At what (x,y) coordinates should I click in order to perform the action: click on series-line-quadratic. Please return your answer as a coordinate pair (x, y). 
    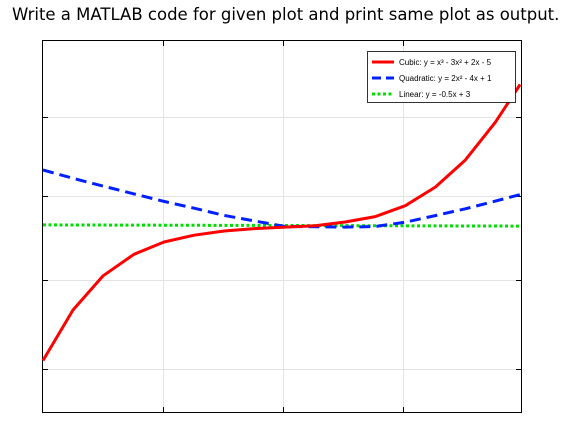
    Looking at the image, I should click on (281, 198).